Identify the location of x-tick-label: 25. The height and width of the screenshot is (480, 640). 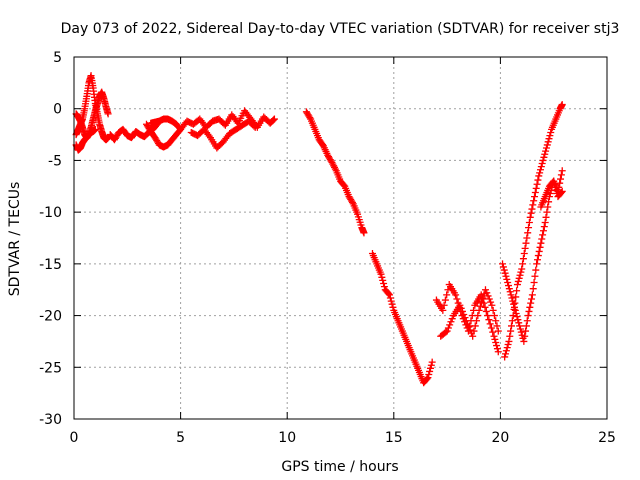
(607, 438).